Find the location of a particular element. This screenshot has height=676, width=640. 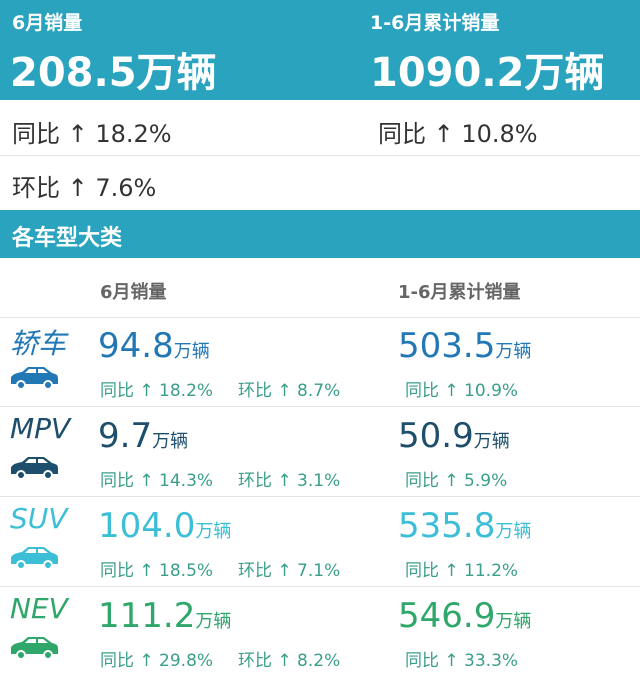

monthly-total: 208.5万辆 is located at coordinates (113, 73).